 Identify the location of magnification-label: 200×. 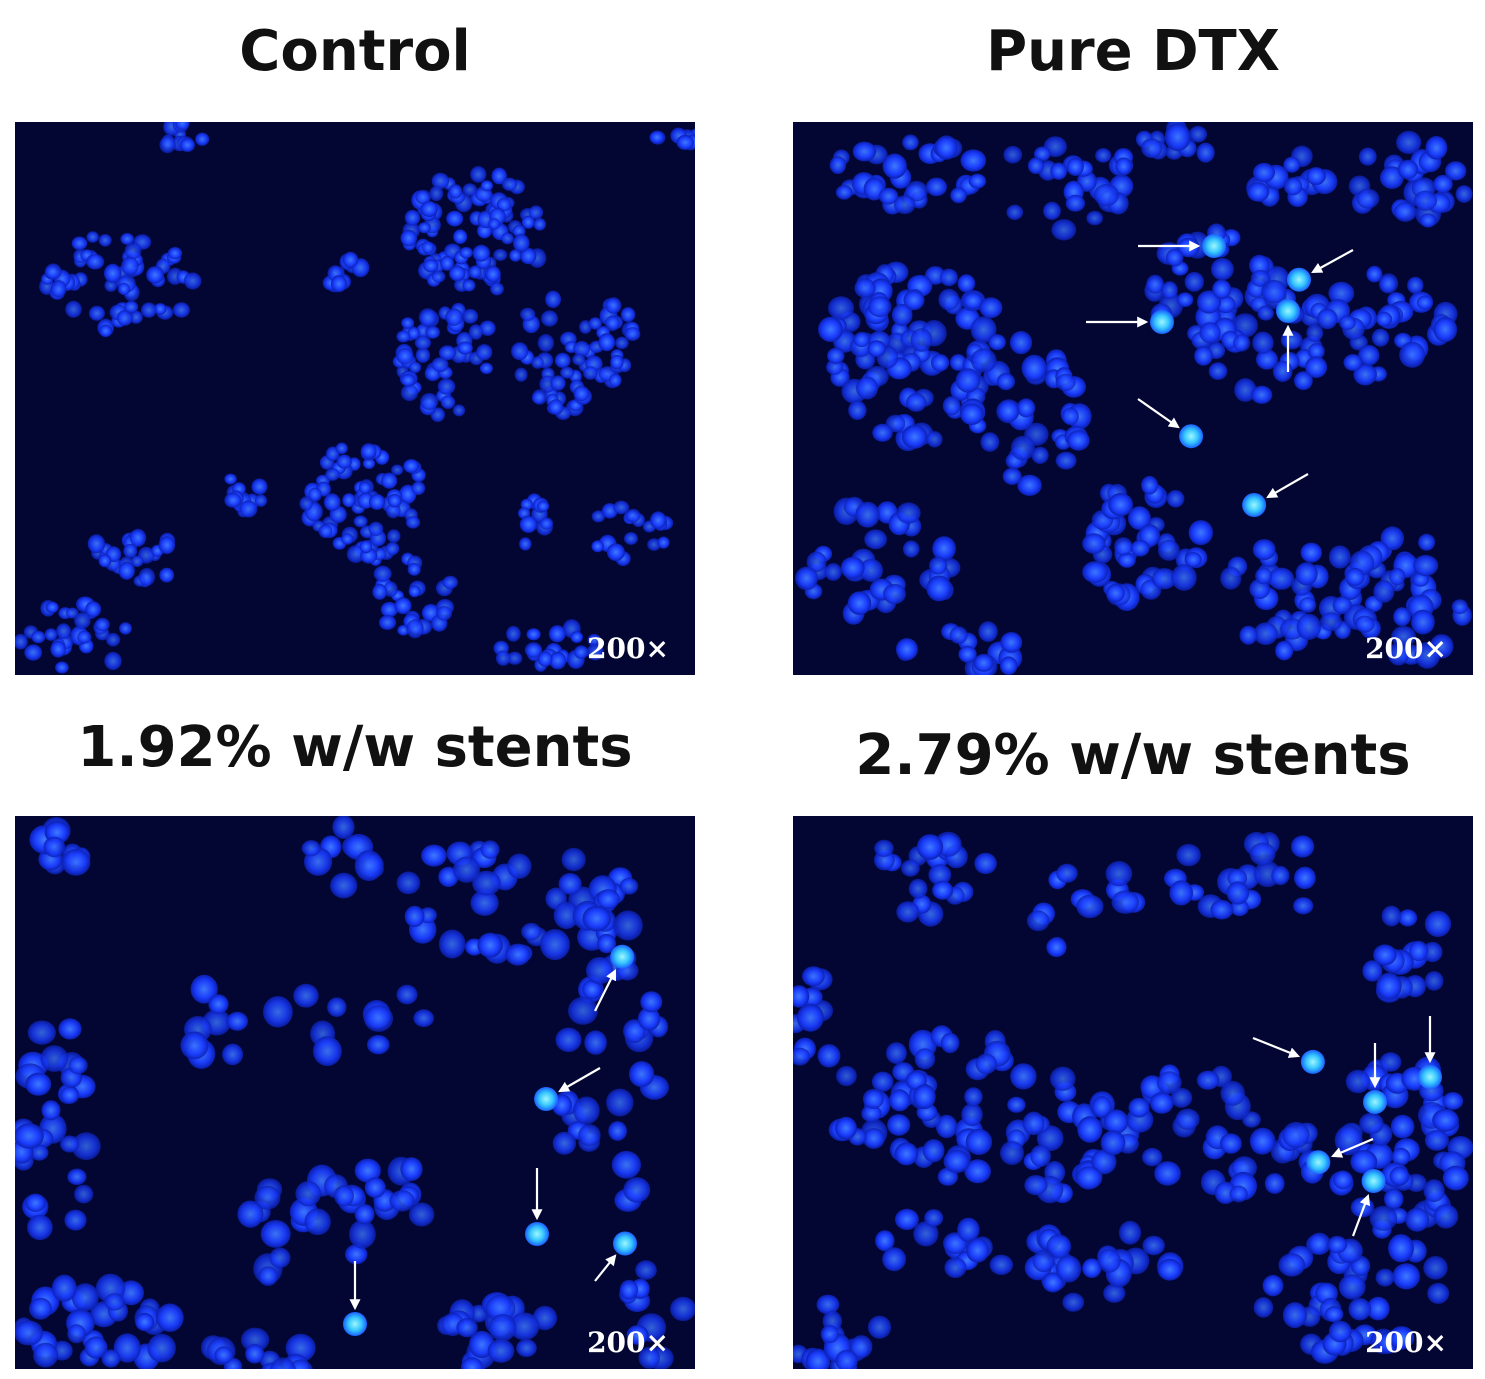
(628, 1342).